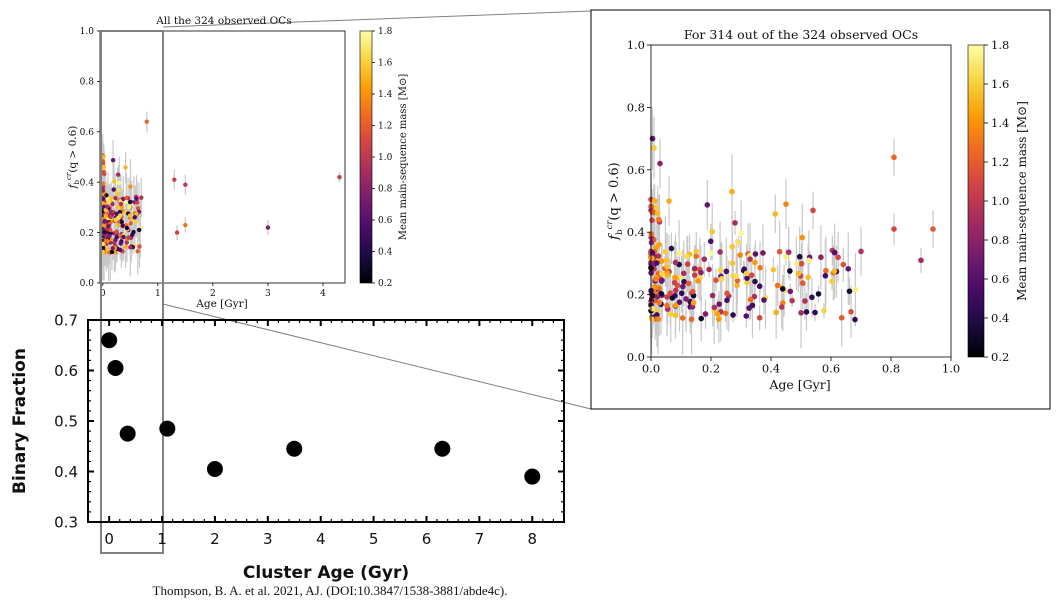  Describe the element at coordinates (651, 369) in the screenshot. I see `x-tick-label: 0.0` at that location.